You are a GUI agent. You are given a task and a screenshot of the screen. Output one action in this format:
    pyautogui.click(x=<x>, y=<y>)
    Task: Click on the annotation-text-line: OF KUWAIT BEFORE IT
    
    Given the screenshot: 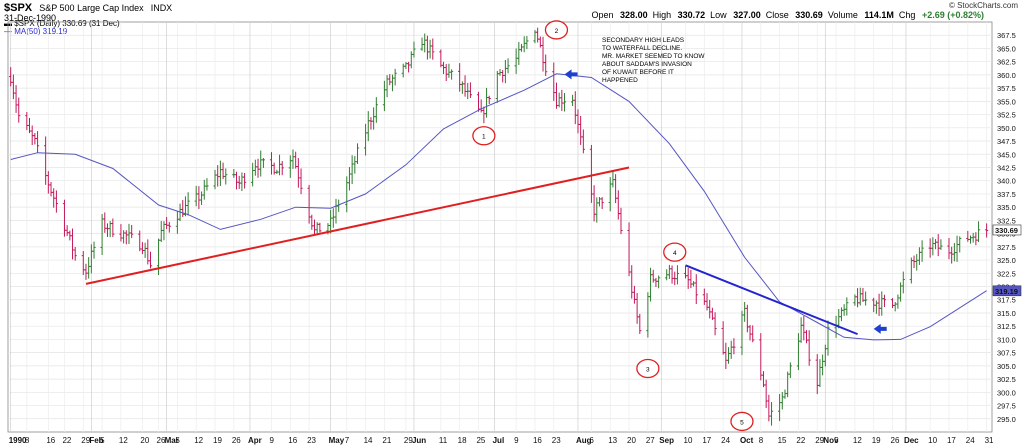 What is the action you would take?
    pyautogui.click(x=638, y=72)
    